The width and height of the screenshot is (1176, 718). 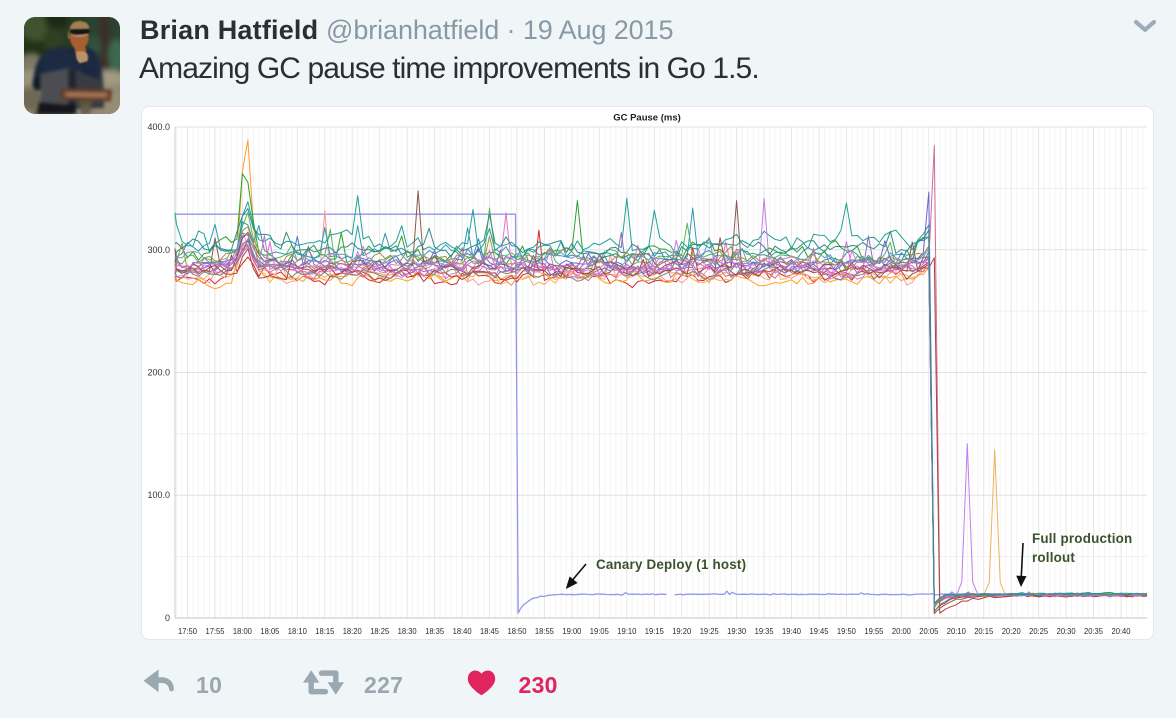 I want to click on svg-text: 18:20, so click(x=352, y=631).